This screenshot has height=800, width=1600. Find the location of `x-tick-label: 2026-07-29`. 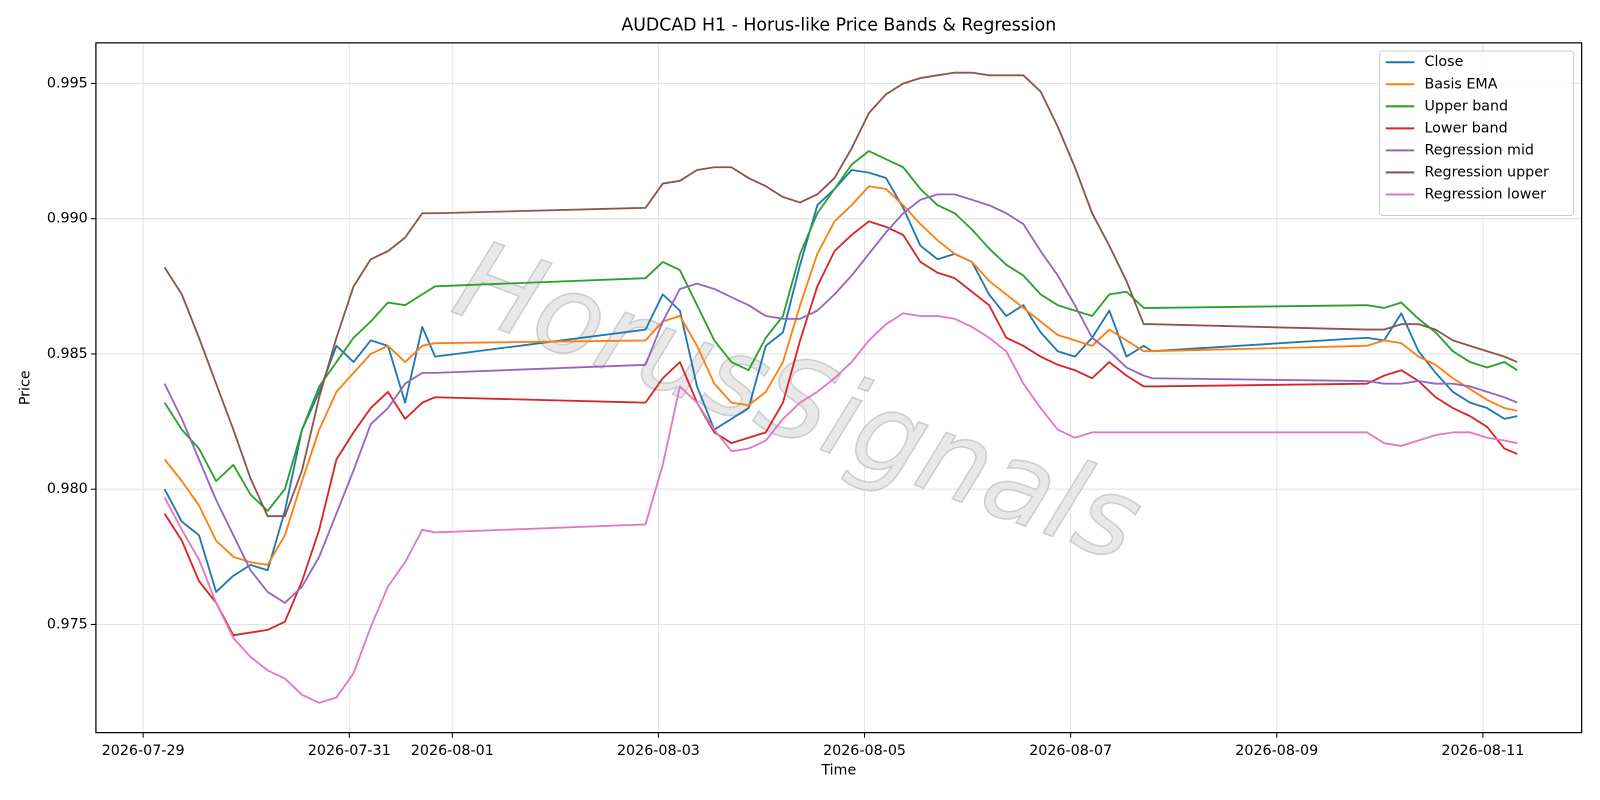

x-tick-label: 2026-07-29 is located at coordinates (143, 751).